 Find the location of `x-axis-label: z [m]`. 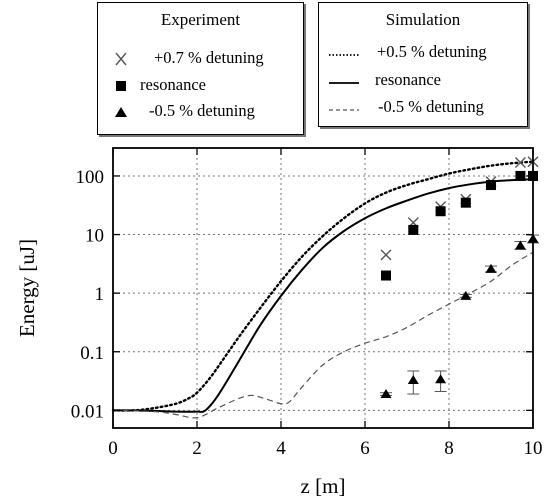

x-axis-label: z [m] is located at coordinates (323, 486).